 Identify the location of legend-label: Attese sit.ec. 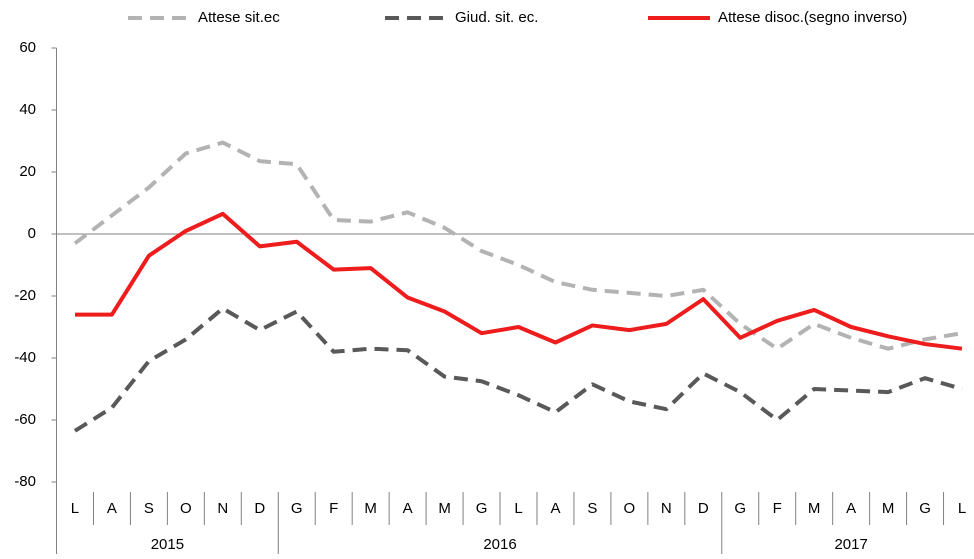
(239, 17).